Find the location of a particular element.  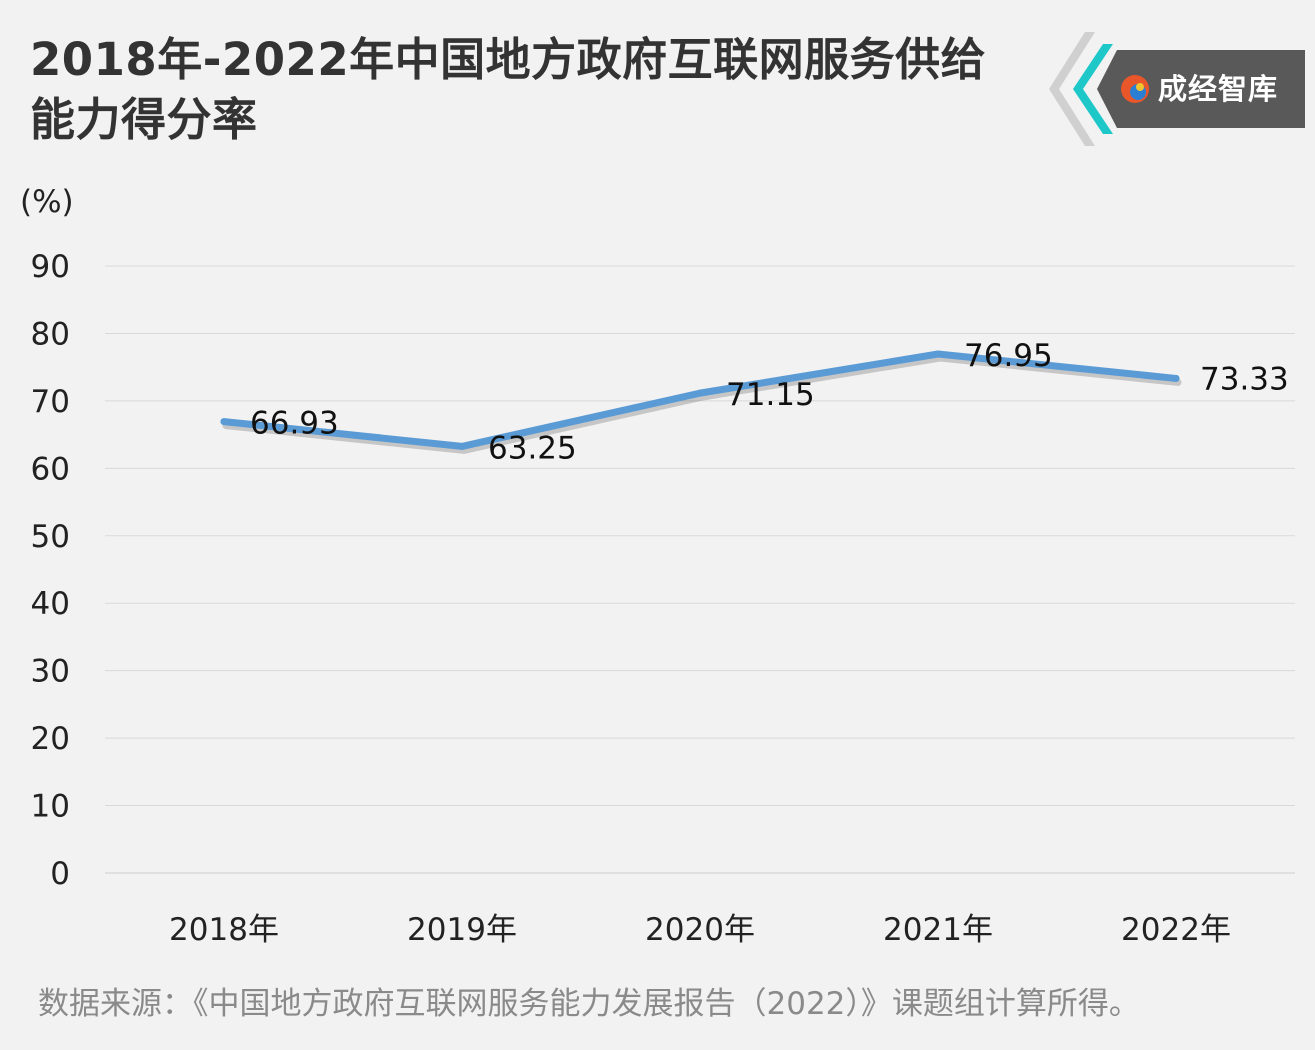

series-line-shadow is located at coordinates (702, 404).